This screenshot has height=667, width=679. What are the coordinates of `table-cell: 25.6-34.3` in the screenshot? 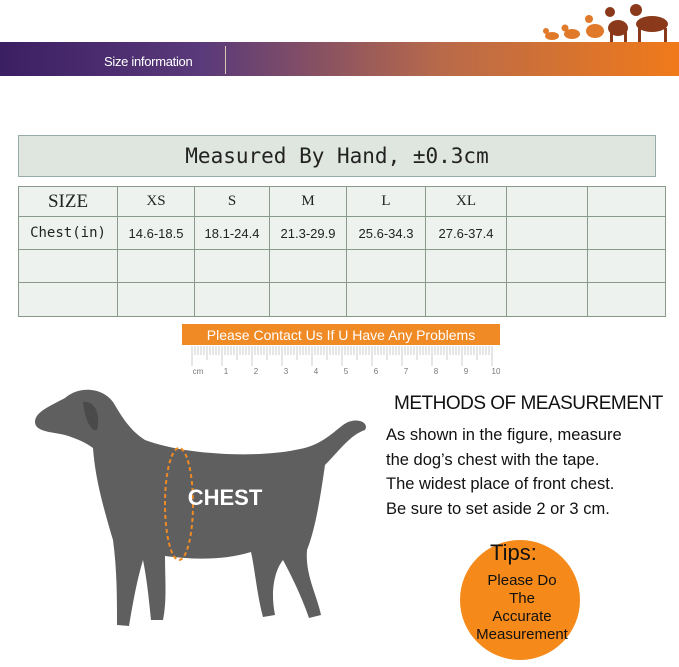 It's located at (386, 233).